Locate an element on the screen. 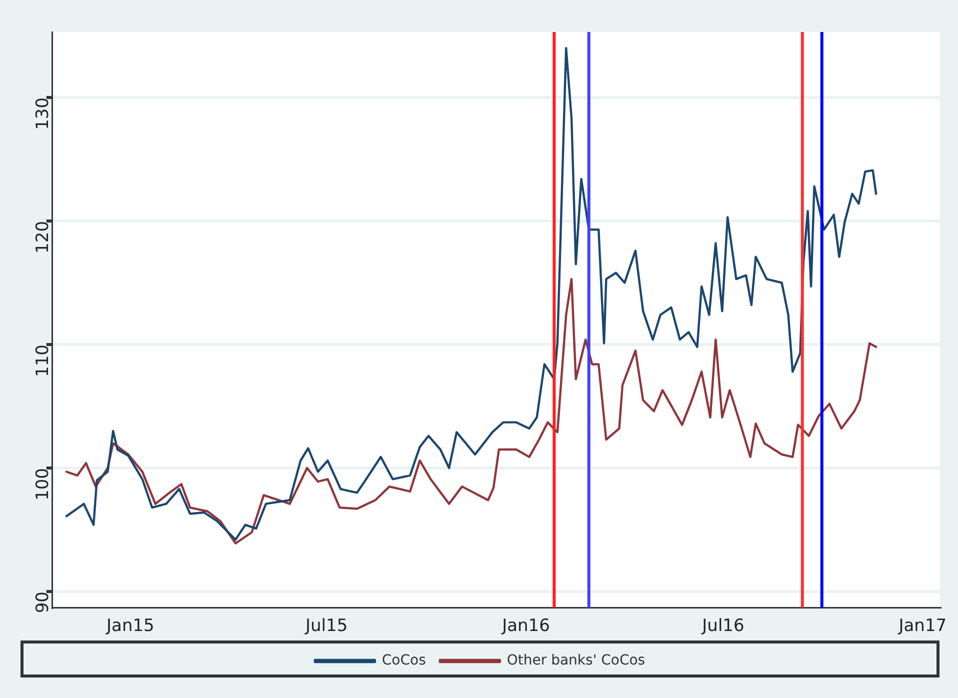 Image resolution: width=958 pixels, height=698 pixels. y-tick-label: 100 is located at coordinates (42, 484).